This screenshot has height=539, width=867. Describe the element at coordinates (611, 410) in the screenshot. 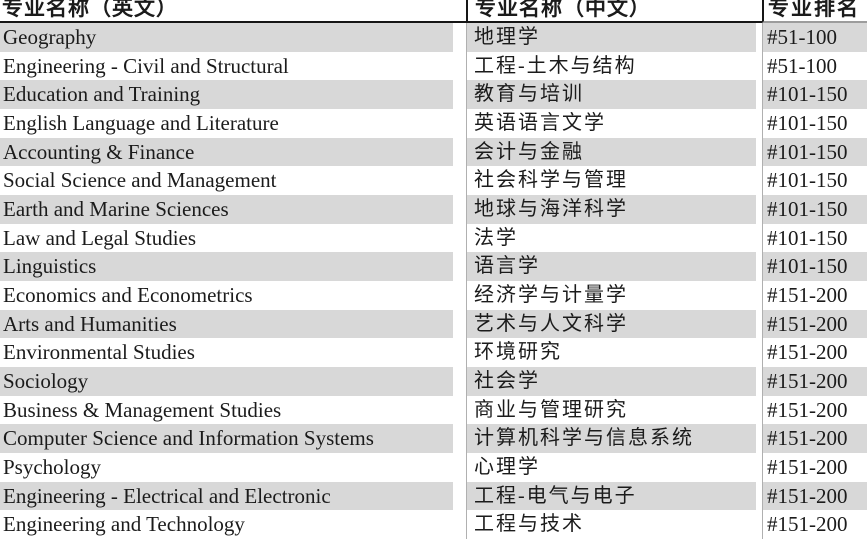

I see `major-name-chinese: 商业与管理研究` at that location.